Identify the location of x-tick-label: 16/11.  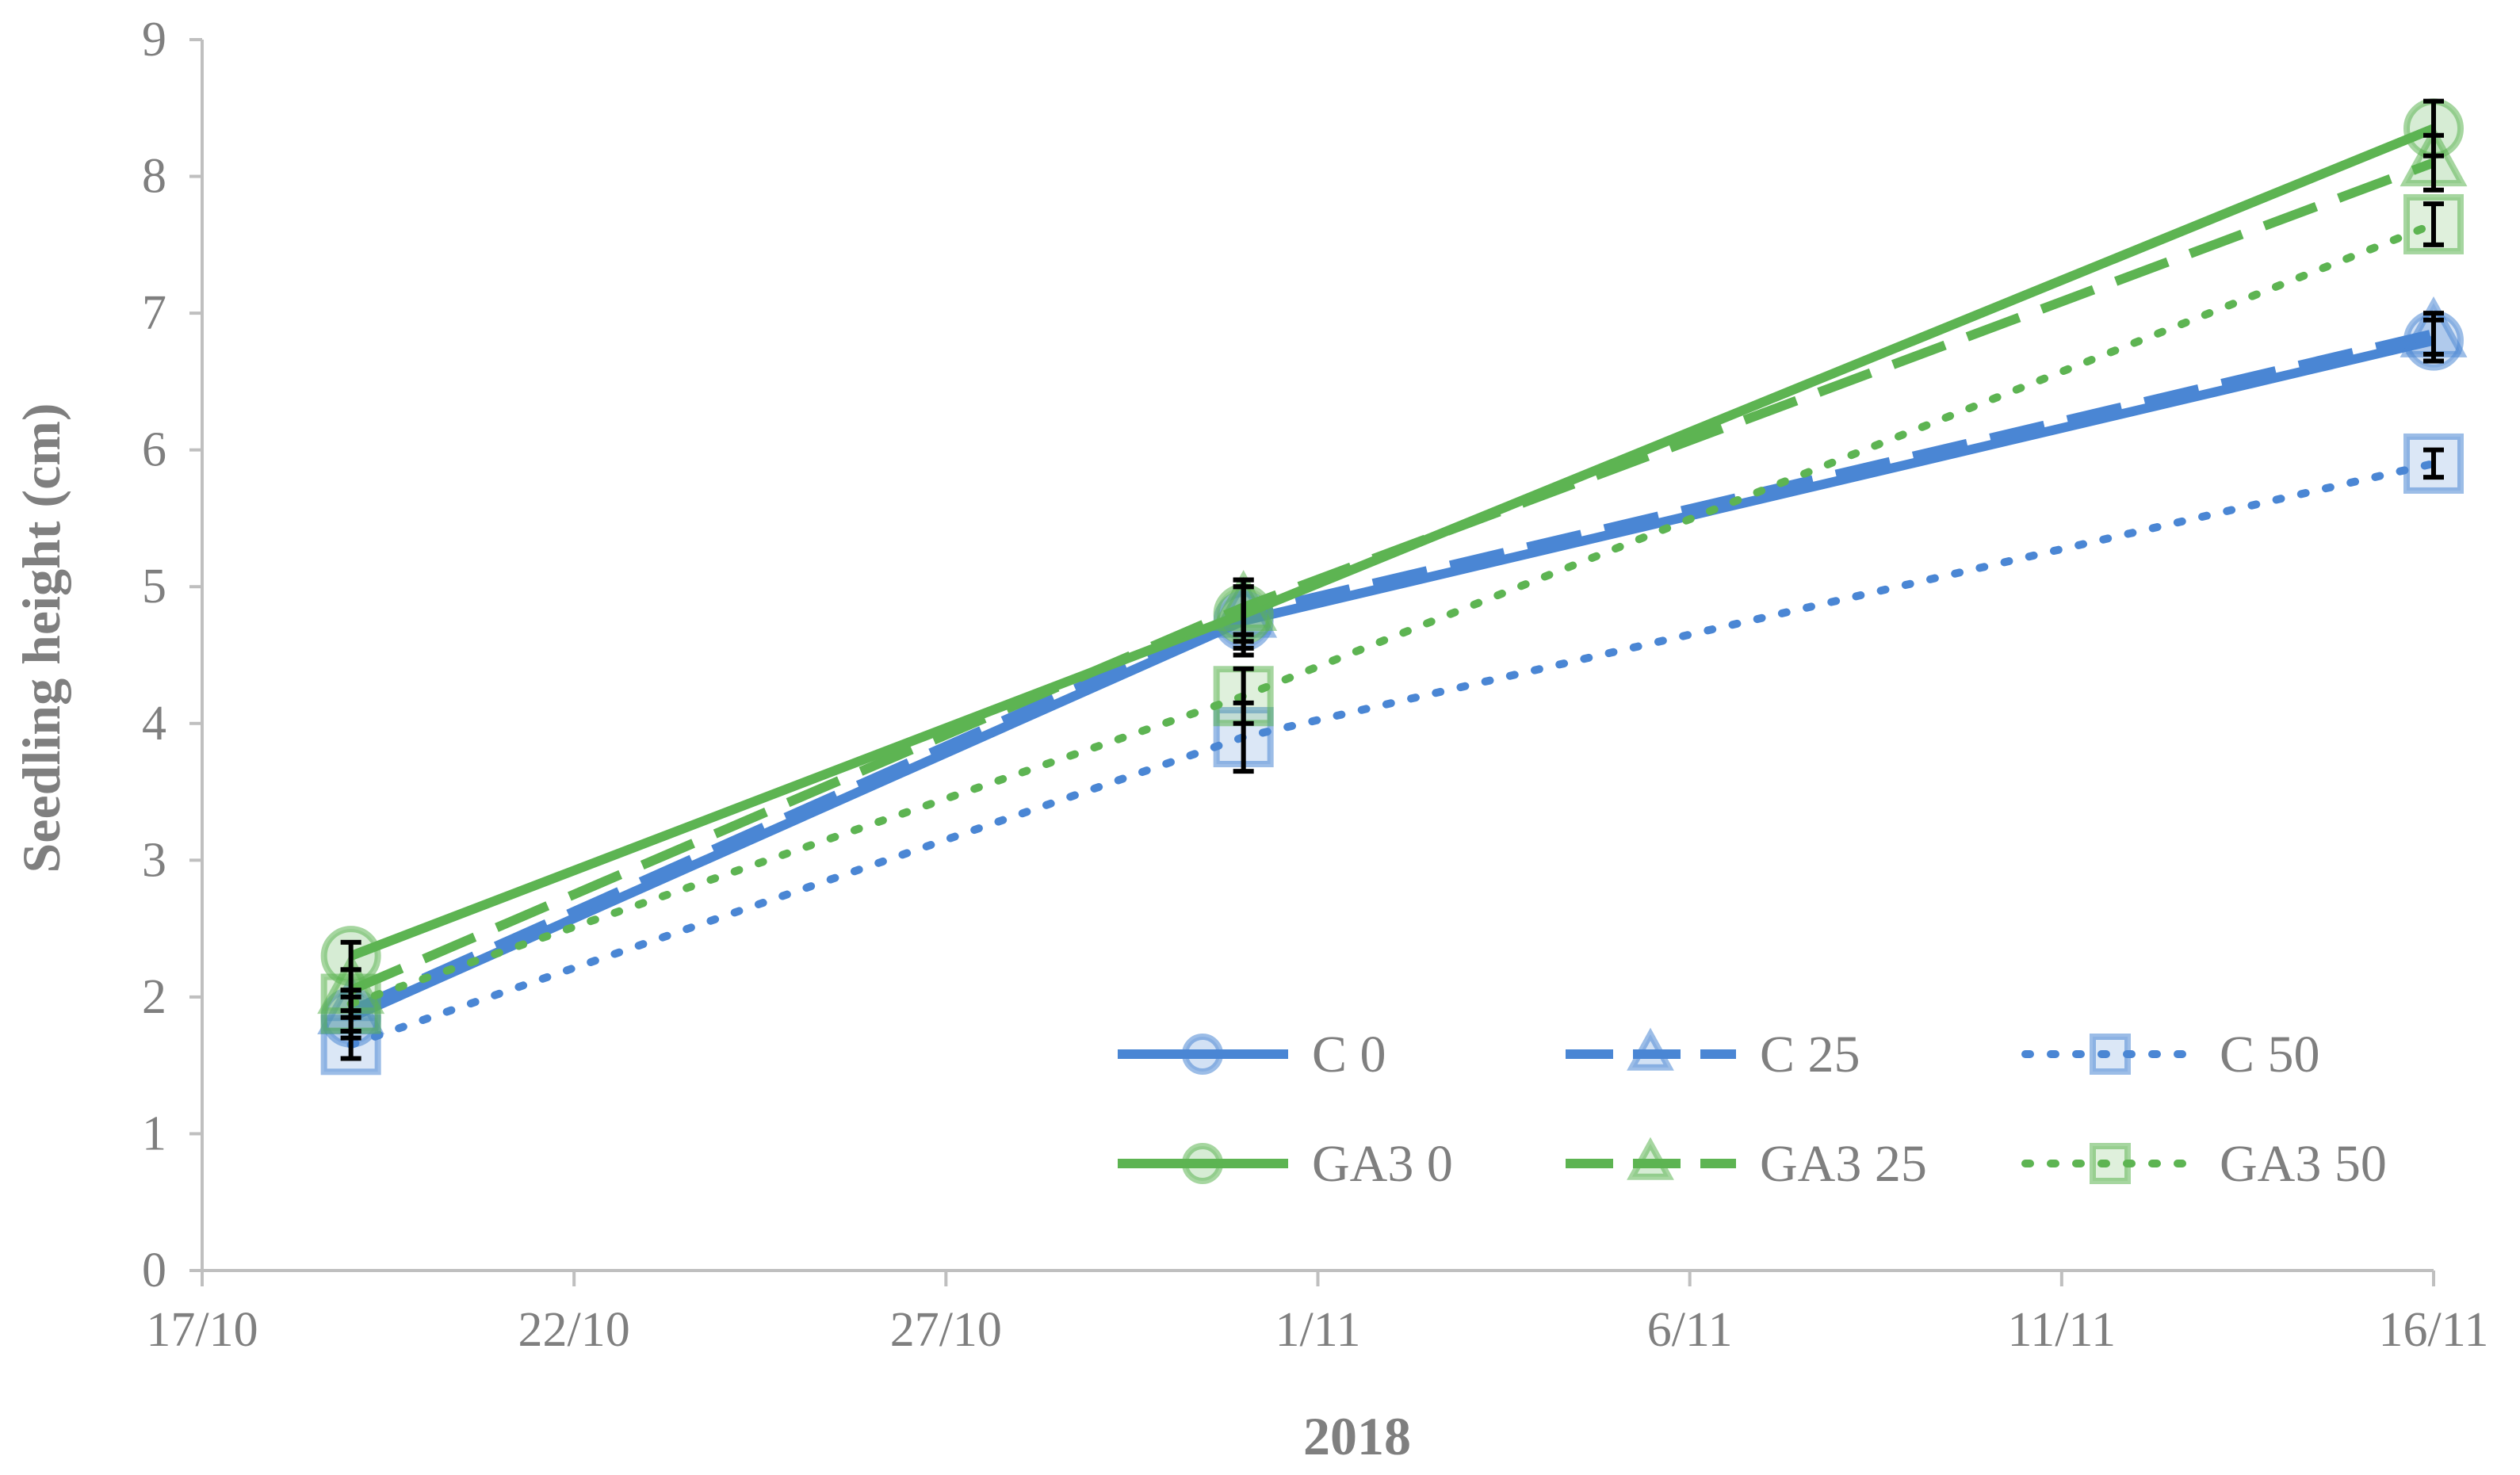
(2434, 1330).